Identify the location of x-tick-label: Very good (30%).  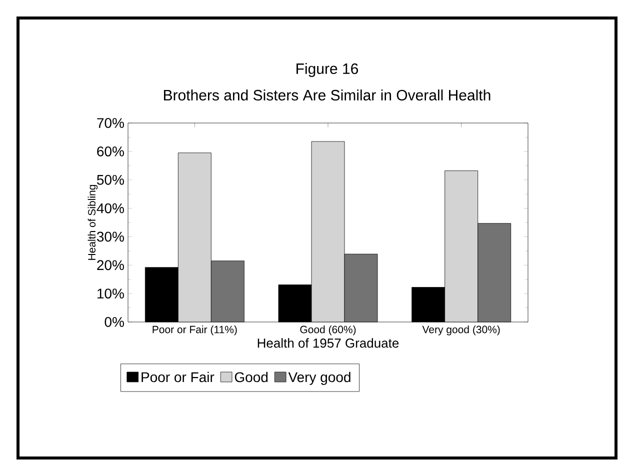
(461, 331).